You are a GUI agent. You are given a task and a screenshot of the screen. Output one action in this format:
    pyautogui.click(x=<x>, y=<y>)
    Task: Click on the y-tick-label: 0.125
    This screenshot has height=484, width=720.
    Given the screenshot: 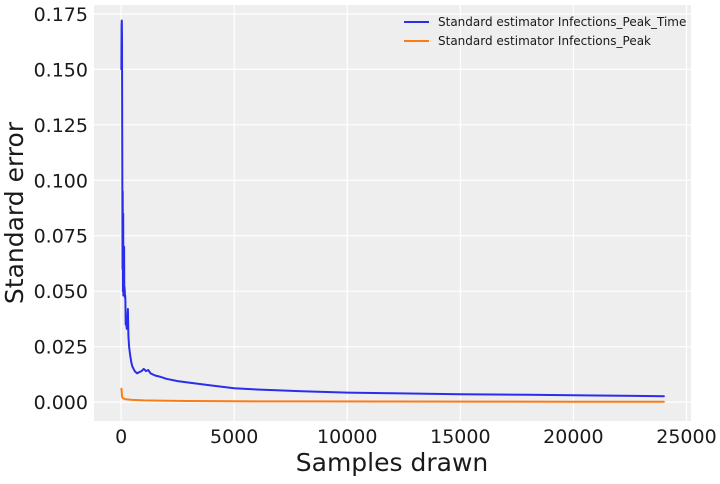 What is the action you would take?
    pyautogui.click(x=61, y=126)
    